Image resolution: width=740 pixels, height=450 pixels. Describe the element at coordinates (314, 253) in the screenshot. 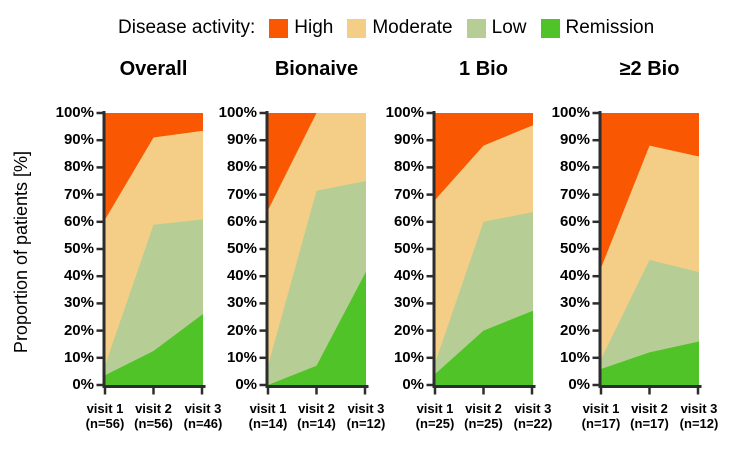

I see `plot-area-bionaive` at that location.